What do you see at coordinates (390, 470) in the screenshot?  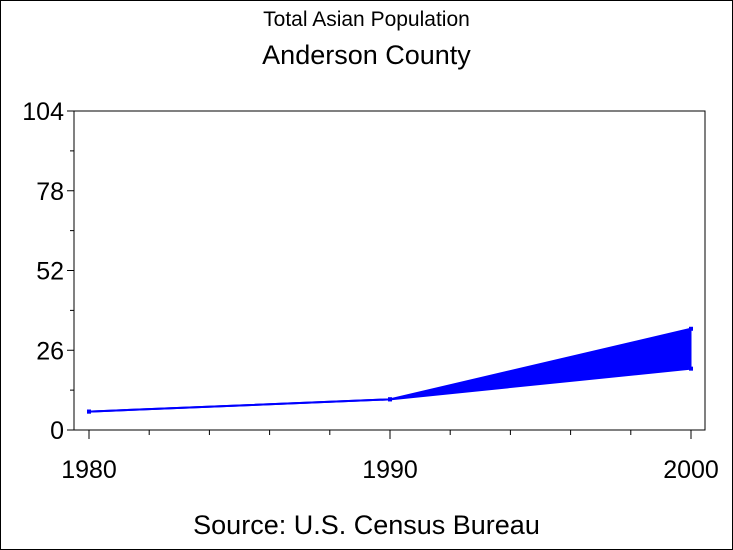 I see `x-tick-label: 1990` at bounding box center [390, 470].